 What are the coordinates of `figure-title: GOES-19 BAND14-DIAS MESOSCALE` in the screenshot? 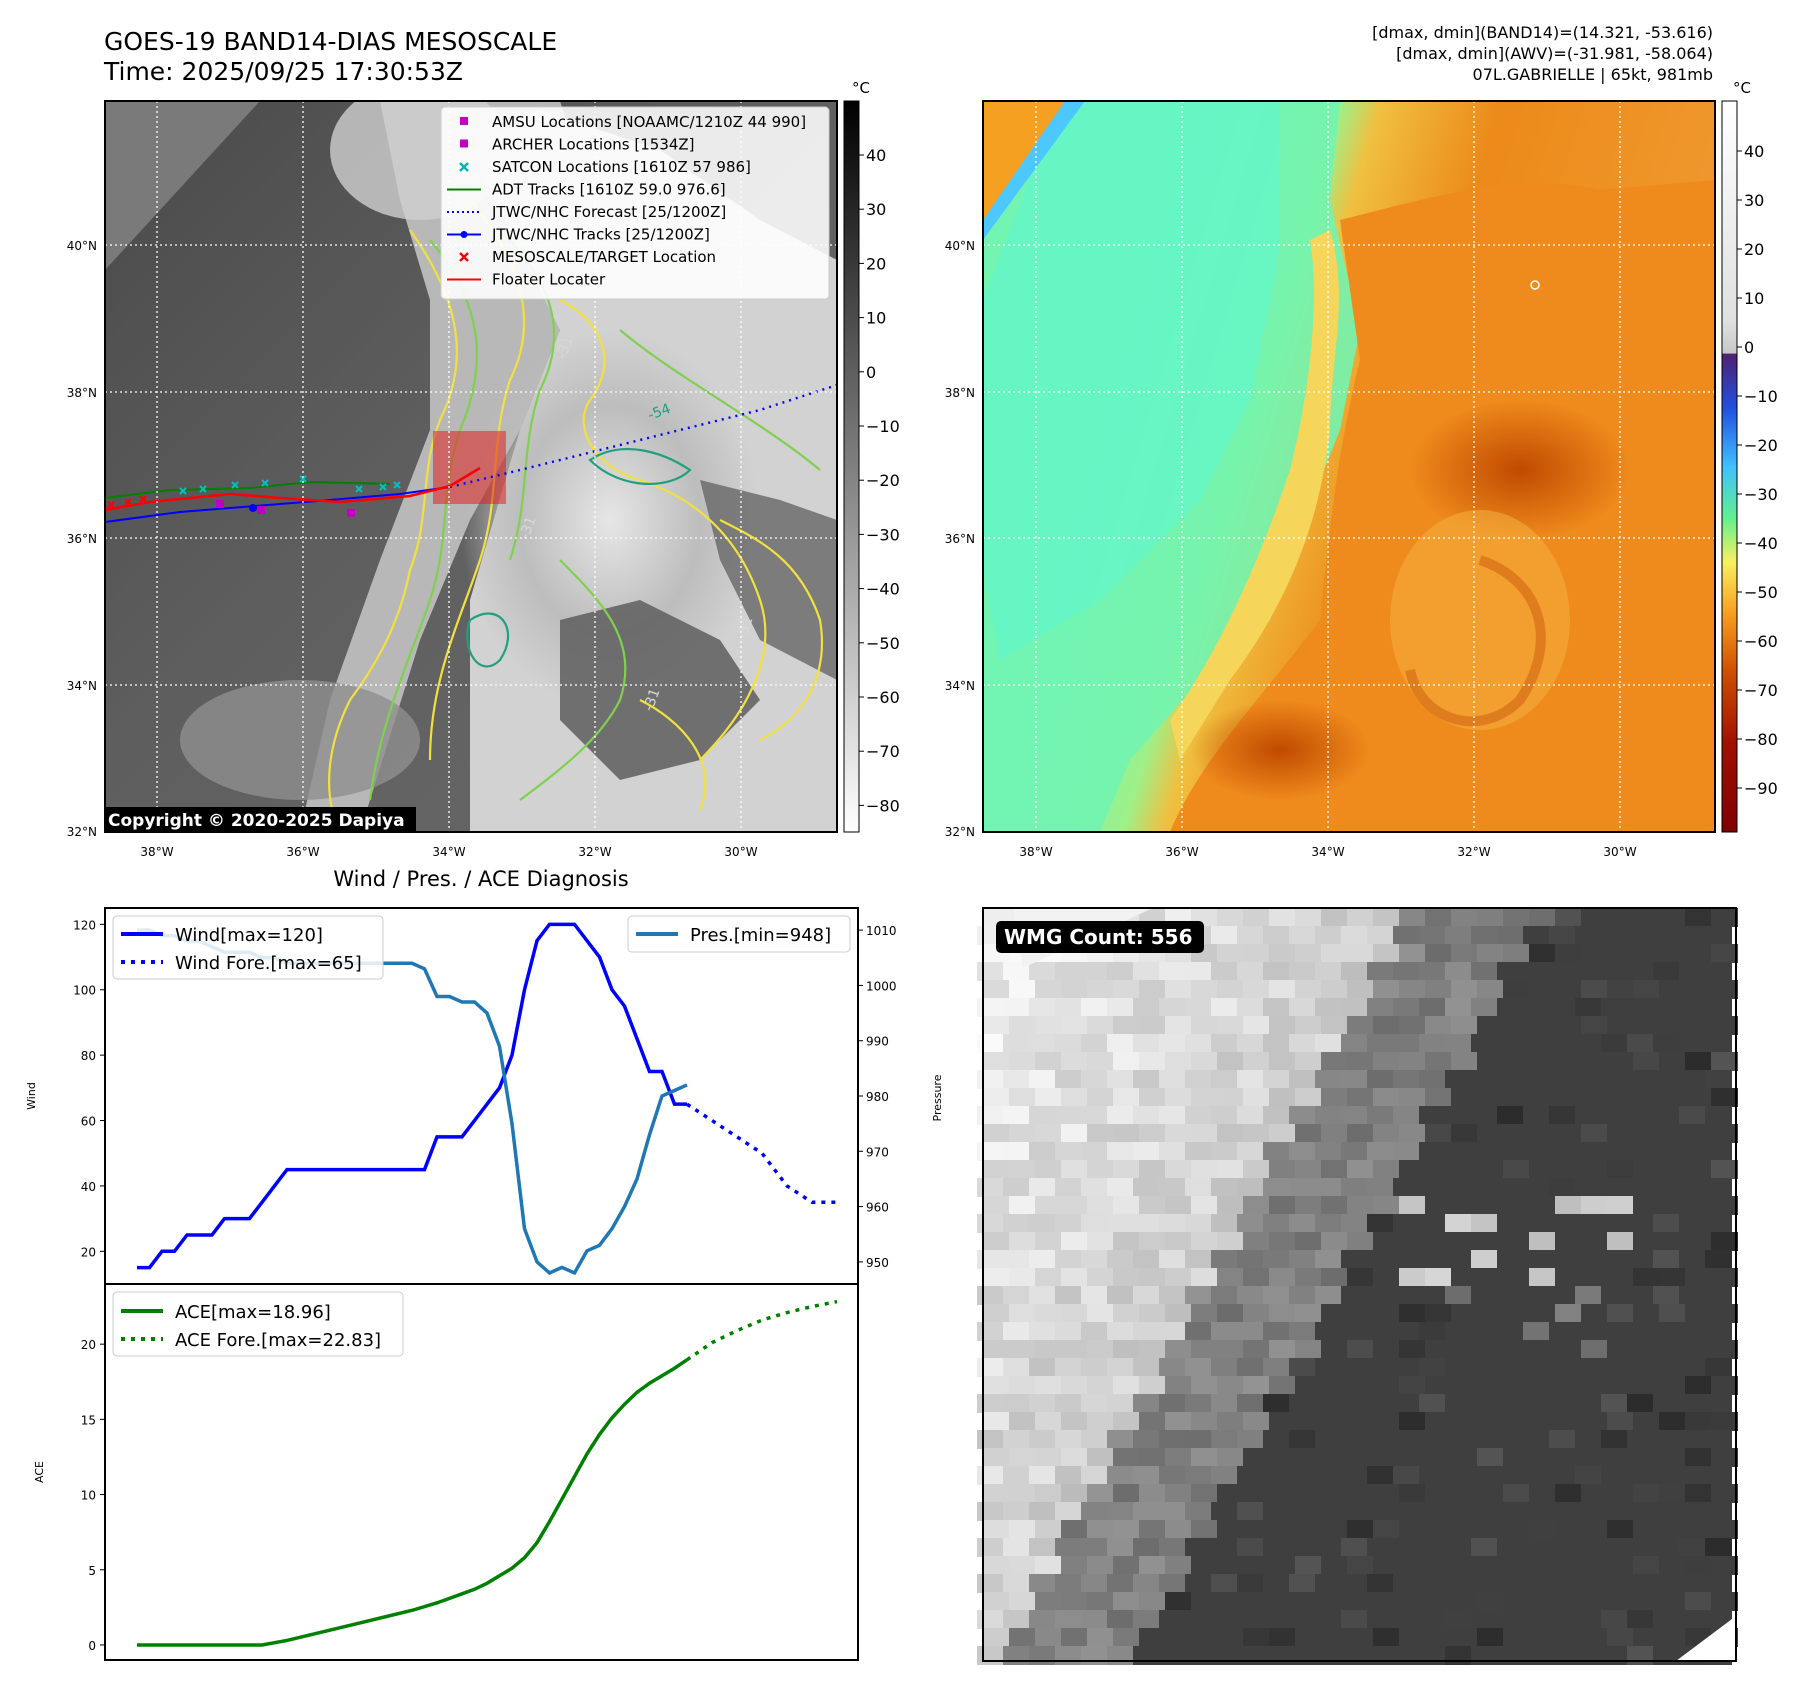 It's located at (330, 41).